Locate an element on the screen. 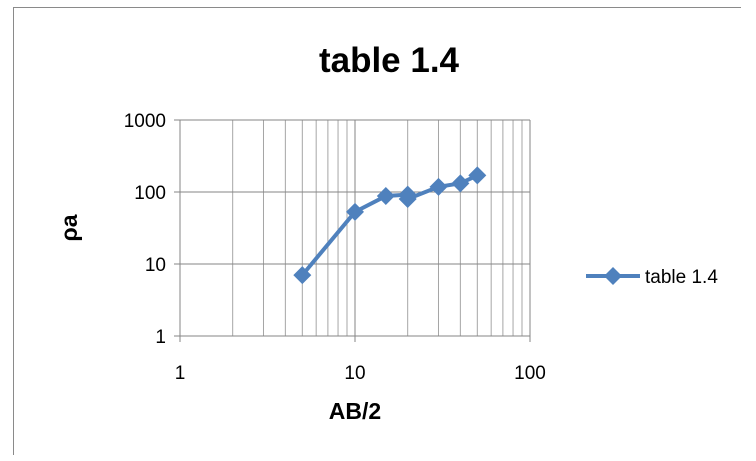  y-tick-label: 1 is located at coordinates (160, 337).